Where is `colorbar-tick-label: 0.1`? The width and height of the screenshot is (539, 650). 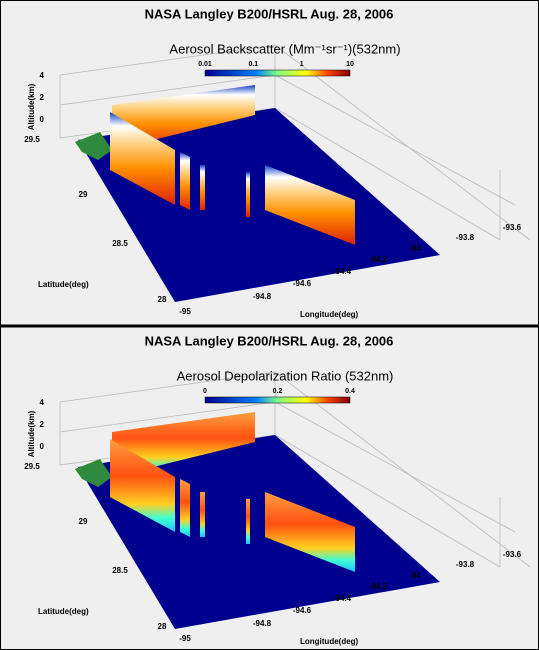
colorbar-tick-label: 0.1 is located at coordinates (253, 64).